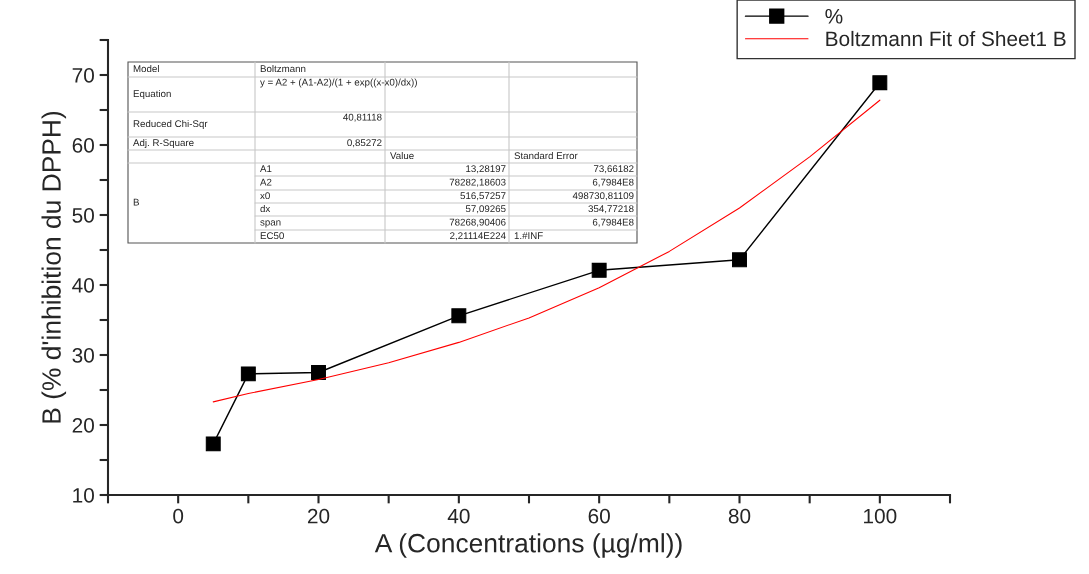 Image resolution: width=1089 pixels, height=574 pixels. Describe the element at coordinates (318, 516) in the screenshot. I see `x-tick-label: 20` at that location.